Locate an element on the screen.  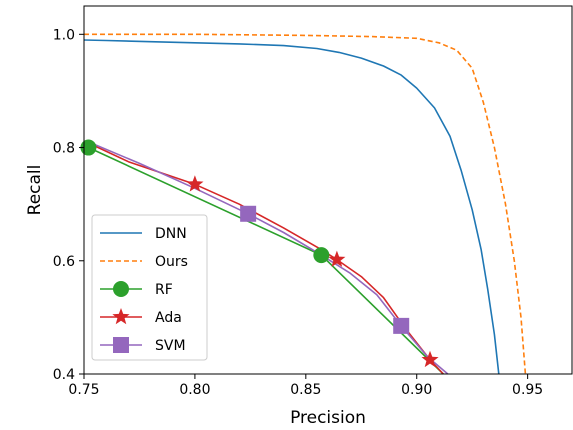
y-axis: 0.4 0.6 0.8 1.0 is located at coordinates (68, 205).